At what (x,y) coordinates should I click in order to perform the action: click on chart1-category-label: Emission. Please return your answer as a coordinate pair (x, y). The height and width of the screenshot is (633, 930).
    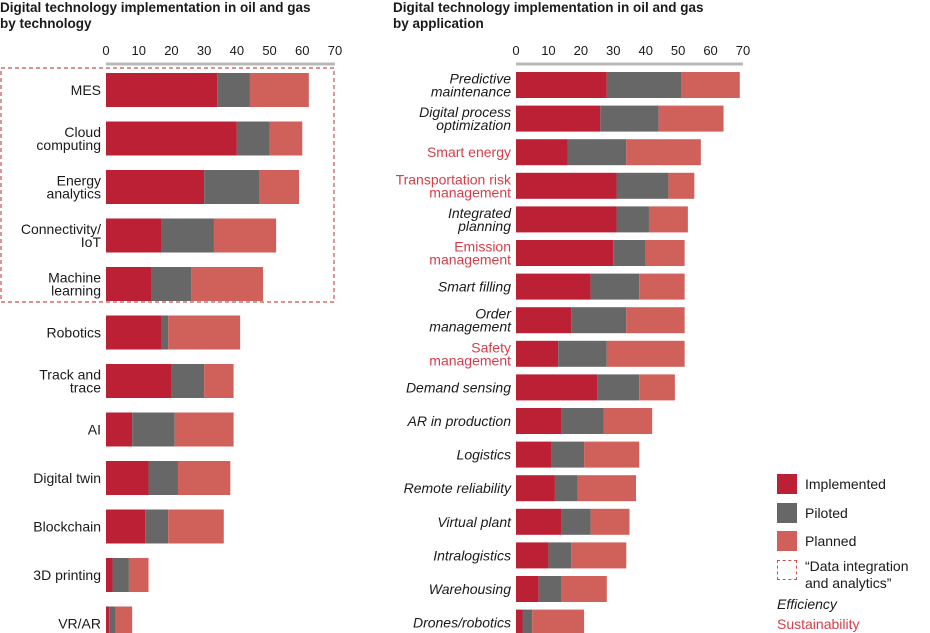
    Looking at the image, I should click on (482, 247).